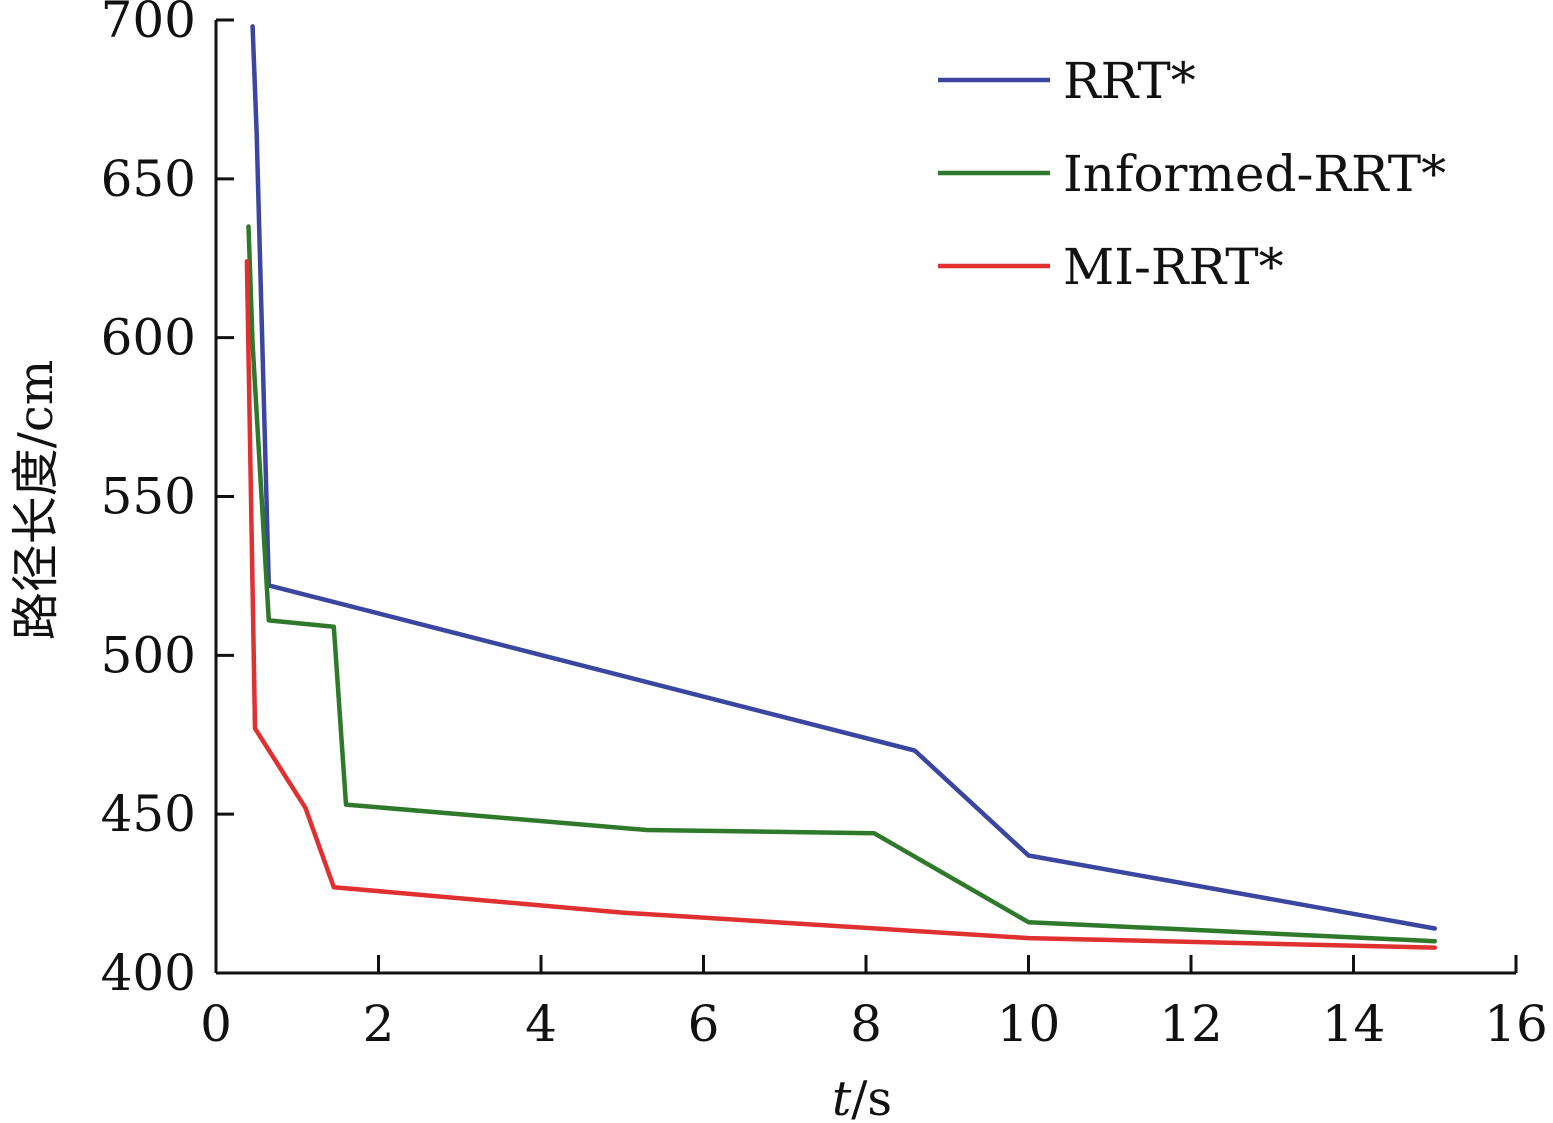 The image size is (1553, 1123). What do you see at coordinates (148, 338) in the screenshot?
I see `y-tick-label-4: 600` at bounding box center [148, 338].